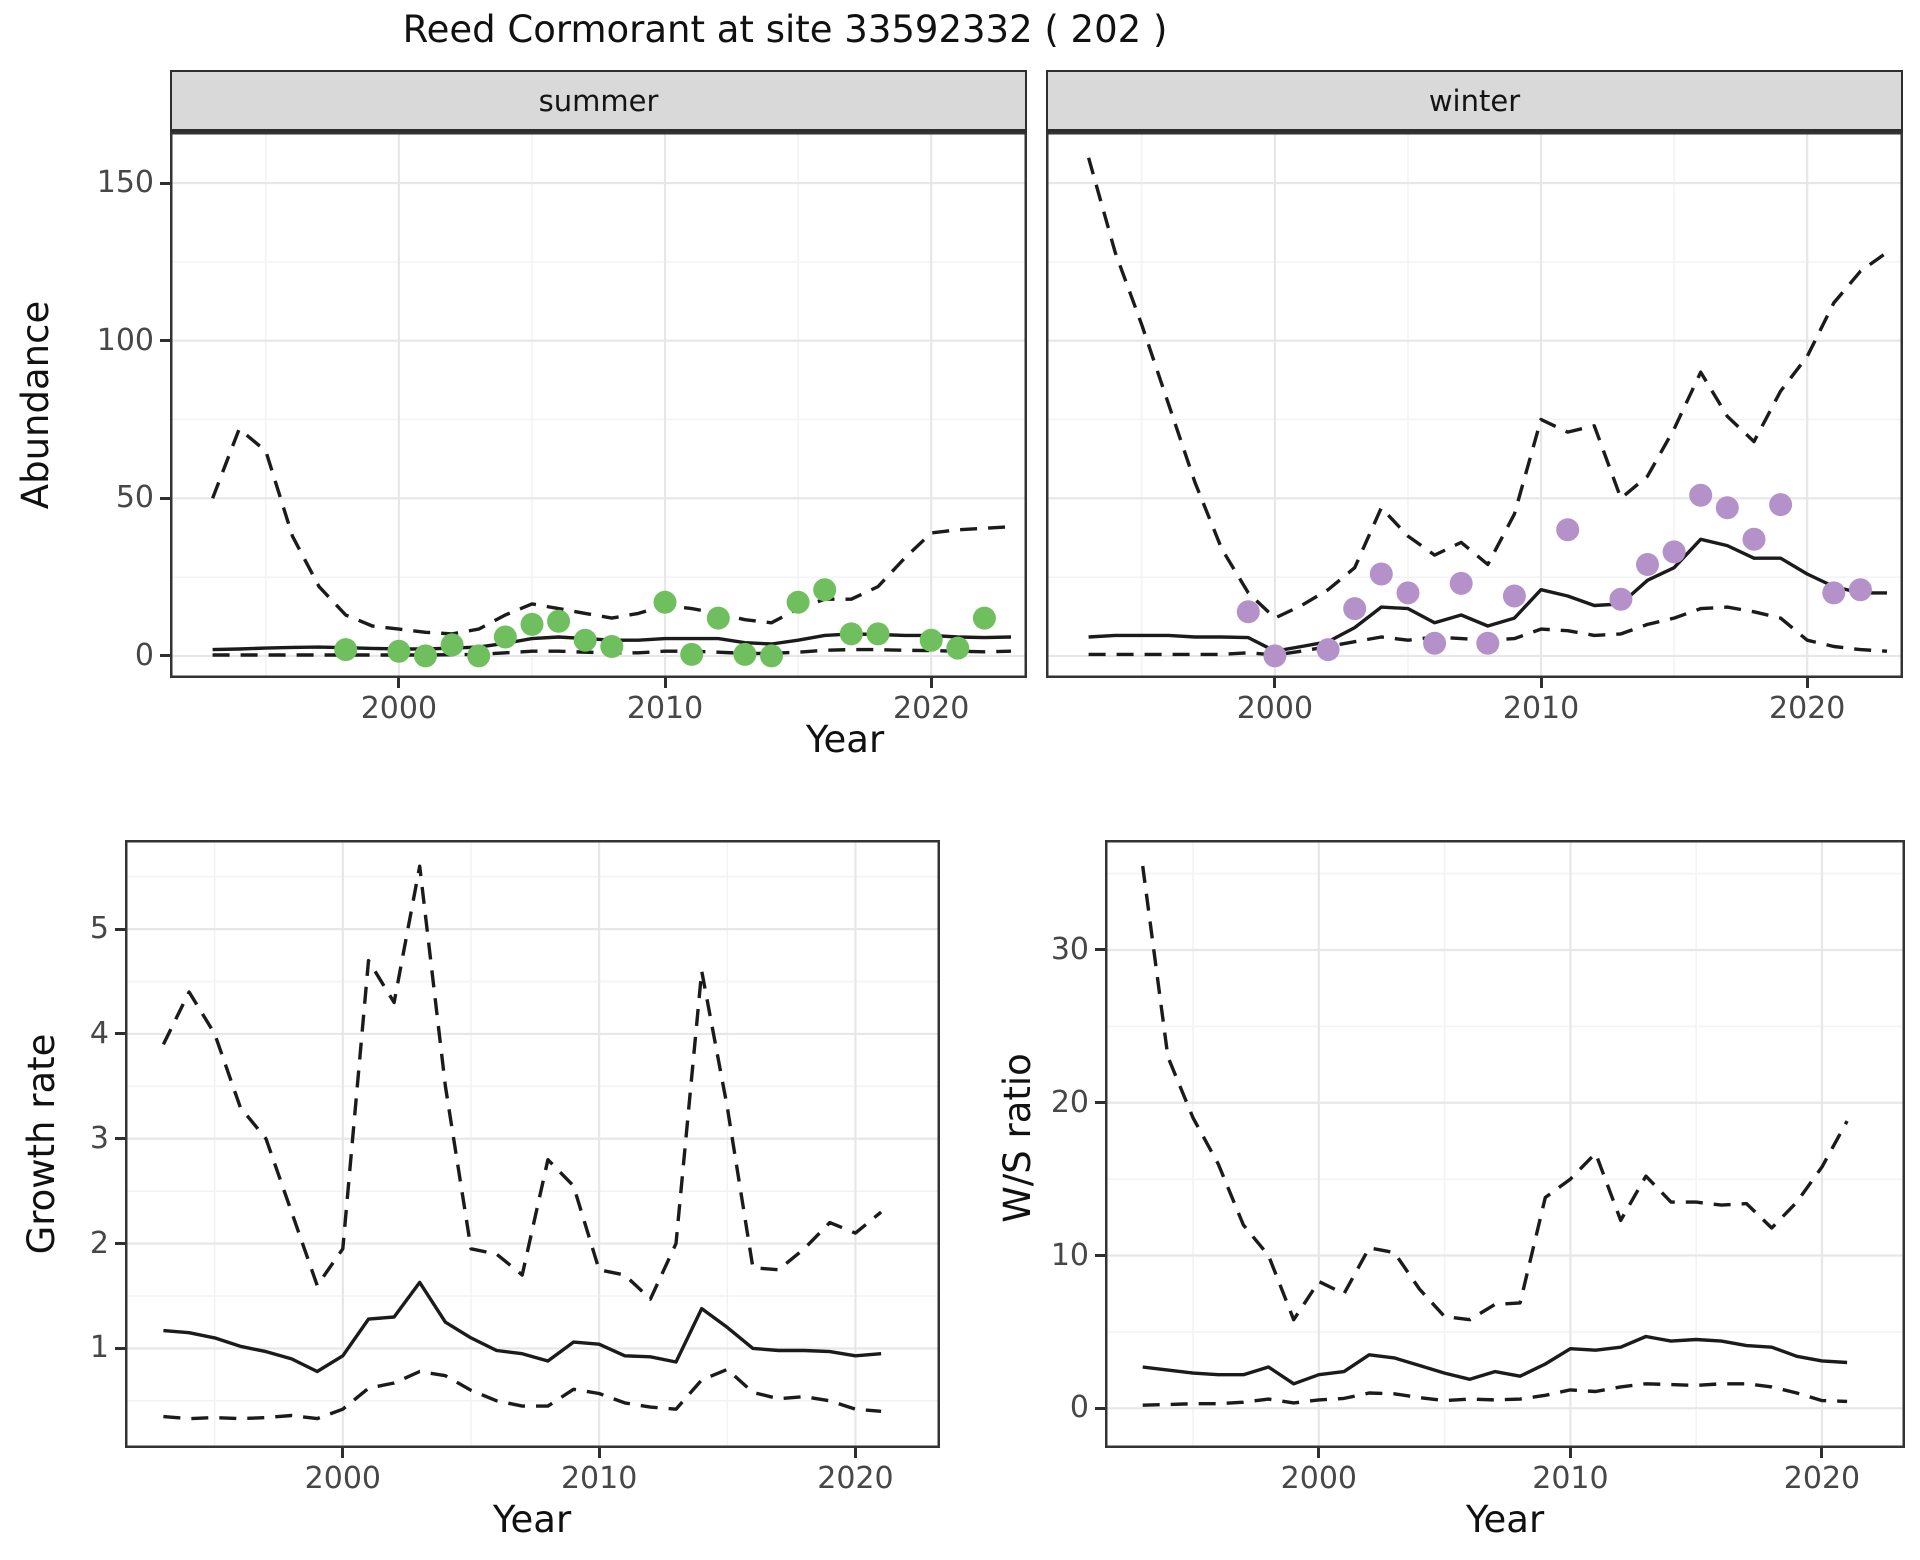 The image size is (1920, 1560). Describe the element at coordinates (99, 929) in the screenshot. I see `y-tick-label: 5` at that location.